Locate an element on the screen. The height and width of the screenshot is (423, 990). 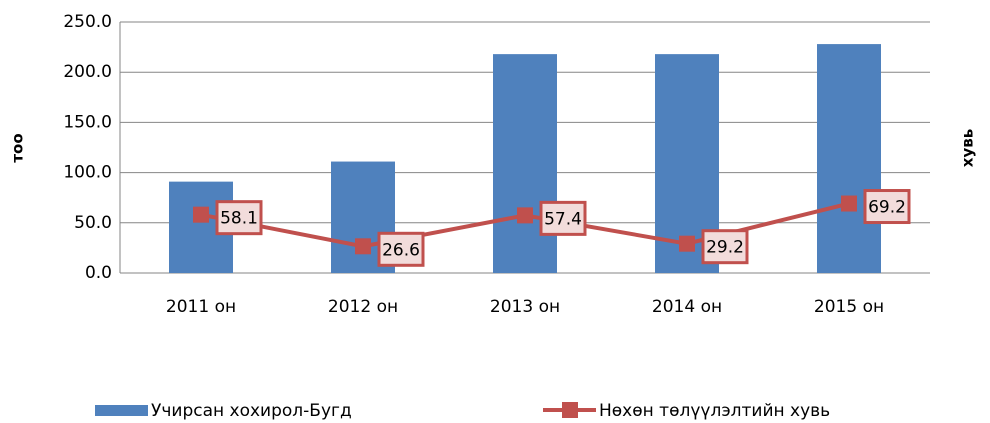
data-label: 58.1 is located at coordinates (239, 219).